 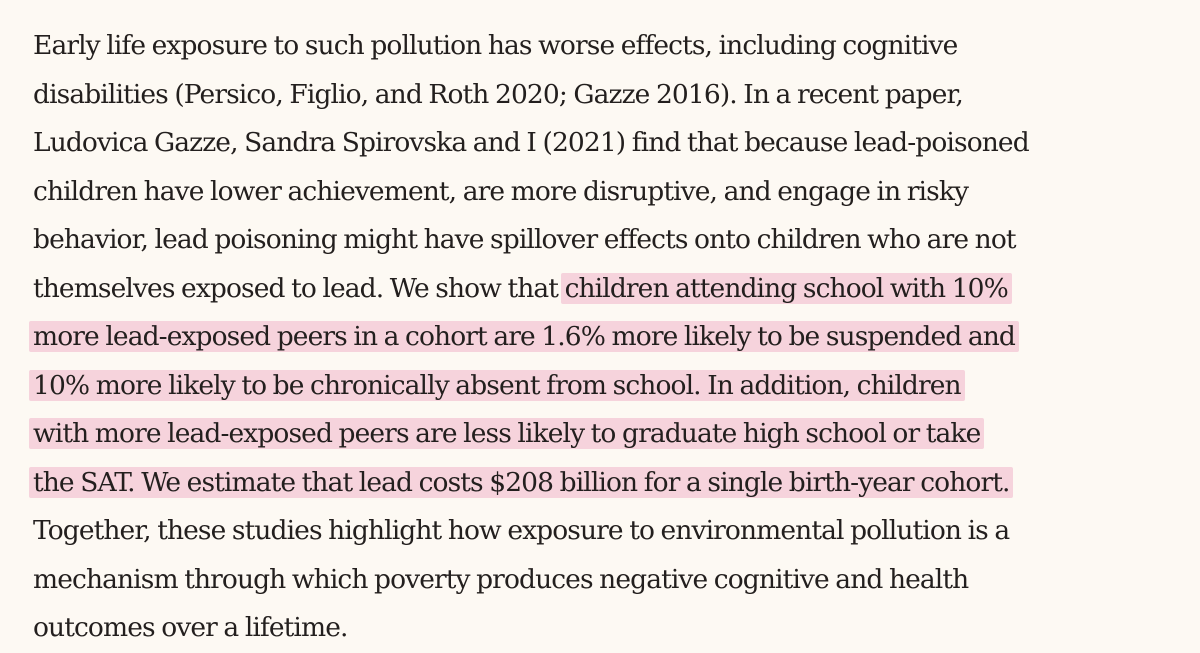 What do you see at coordinates (190, 627) in the screenshot?
I see `line-text: outcomes over a lifetime.` at bounding box center [190, 627].